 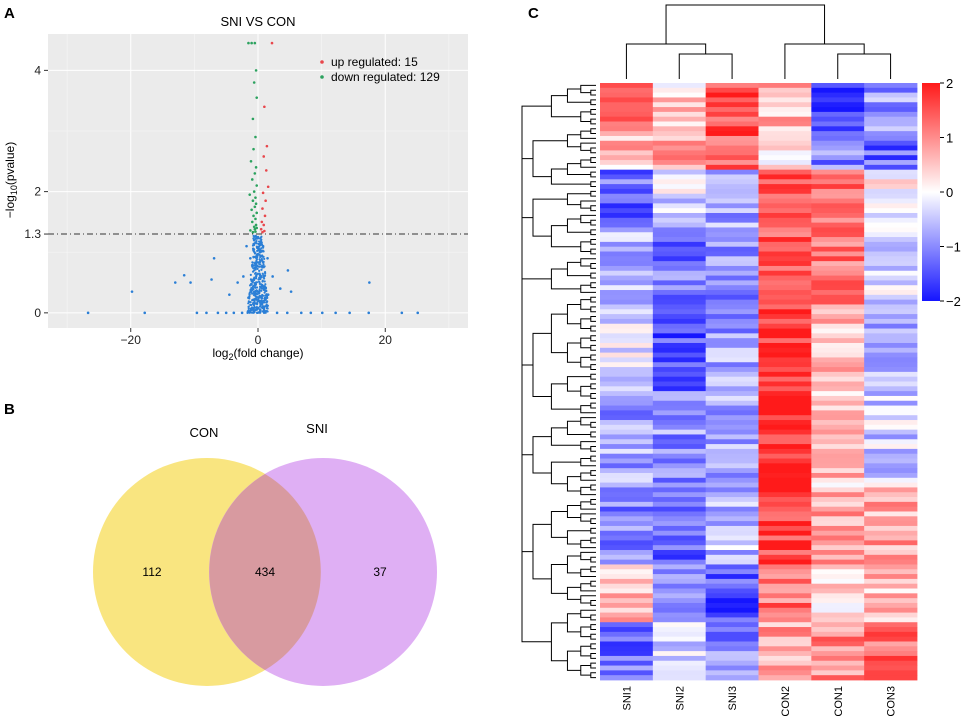 What do you see at coordinates (949, 192) in the screenshot?
I see `colorbar-tick-label: 0` at bounding box center [949, 192].